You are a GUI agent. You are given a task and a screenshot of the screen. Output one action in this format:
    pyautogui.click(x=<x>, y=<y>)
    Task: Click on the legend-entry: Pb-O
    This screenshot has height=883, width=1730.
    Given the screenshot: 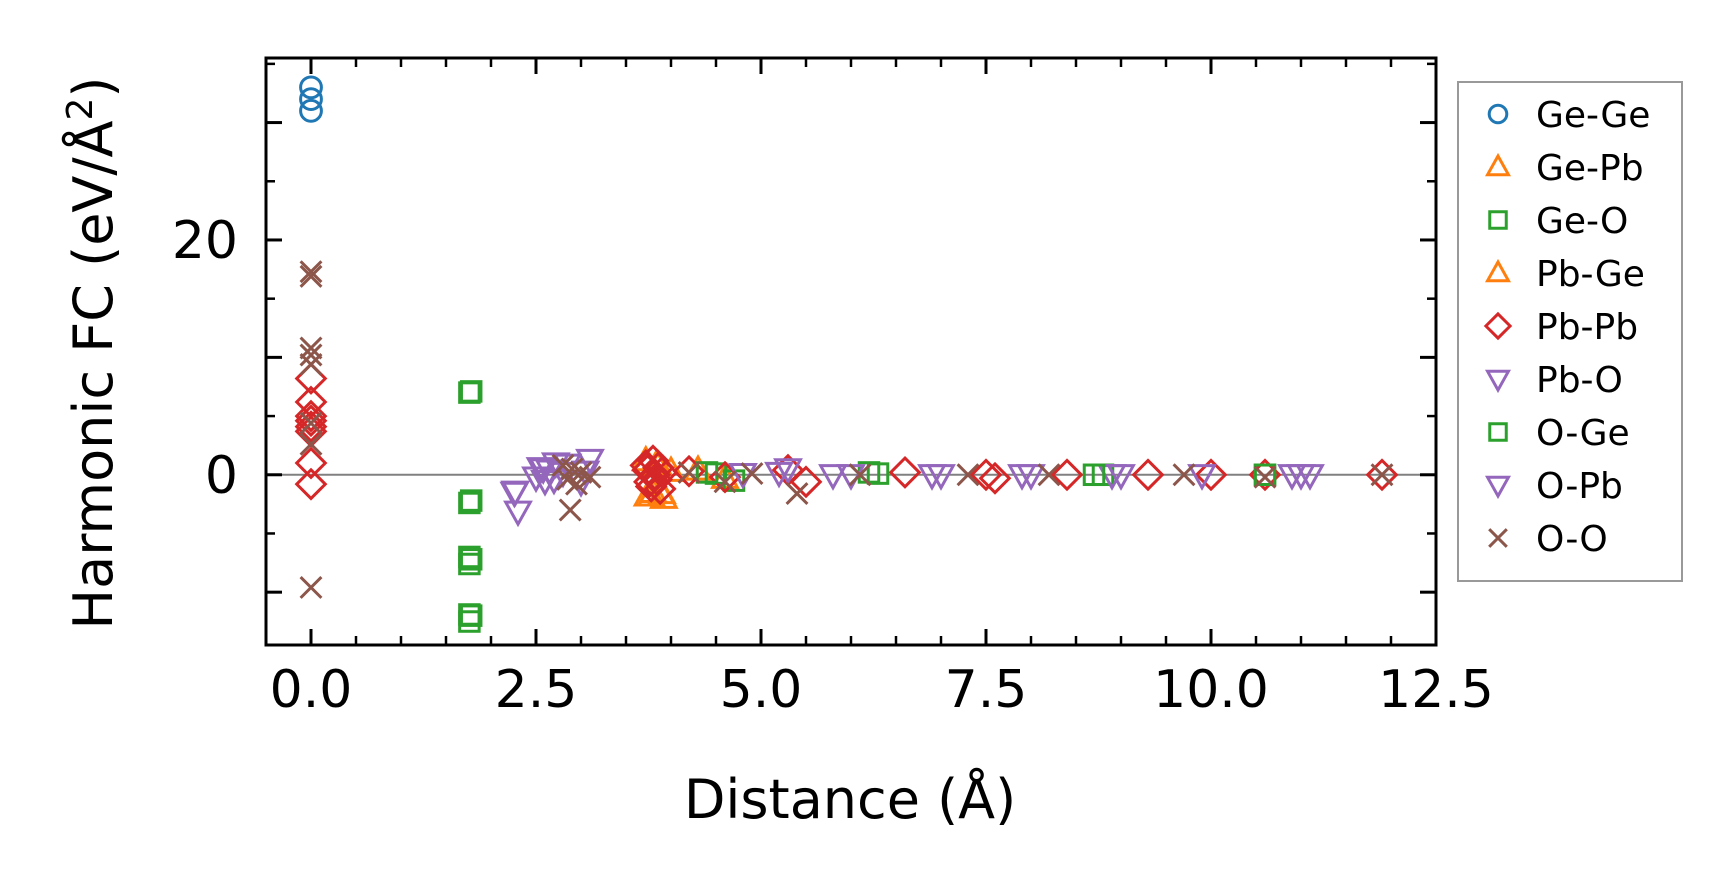 What is the action you would take?
    pyautogui.click(x=1553, y=380)
    